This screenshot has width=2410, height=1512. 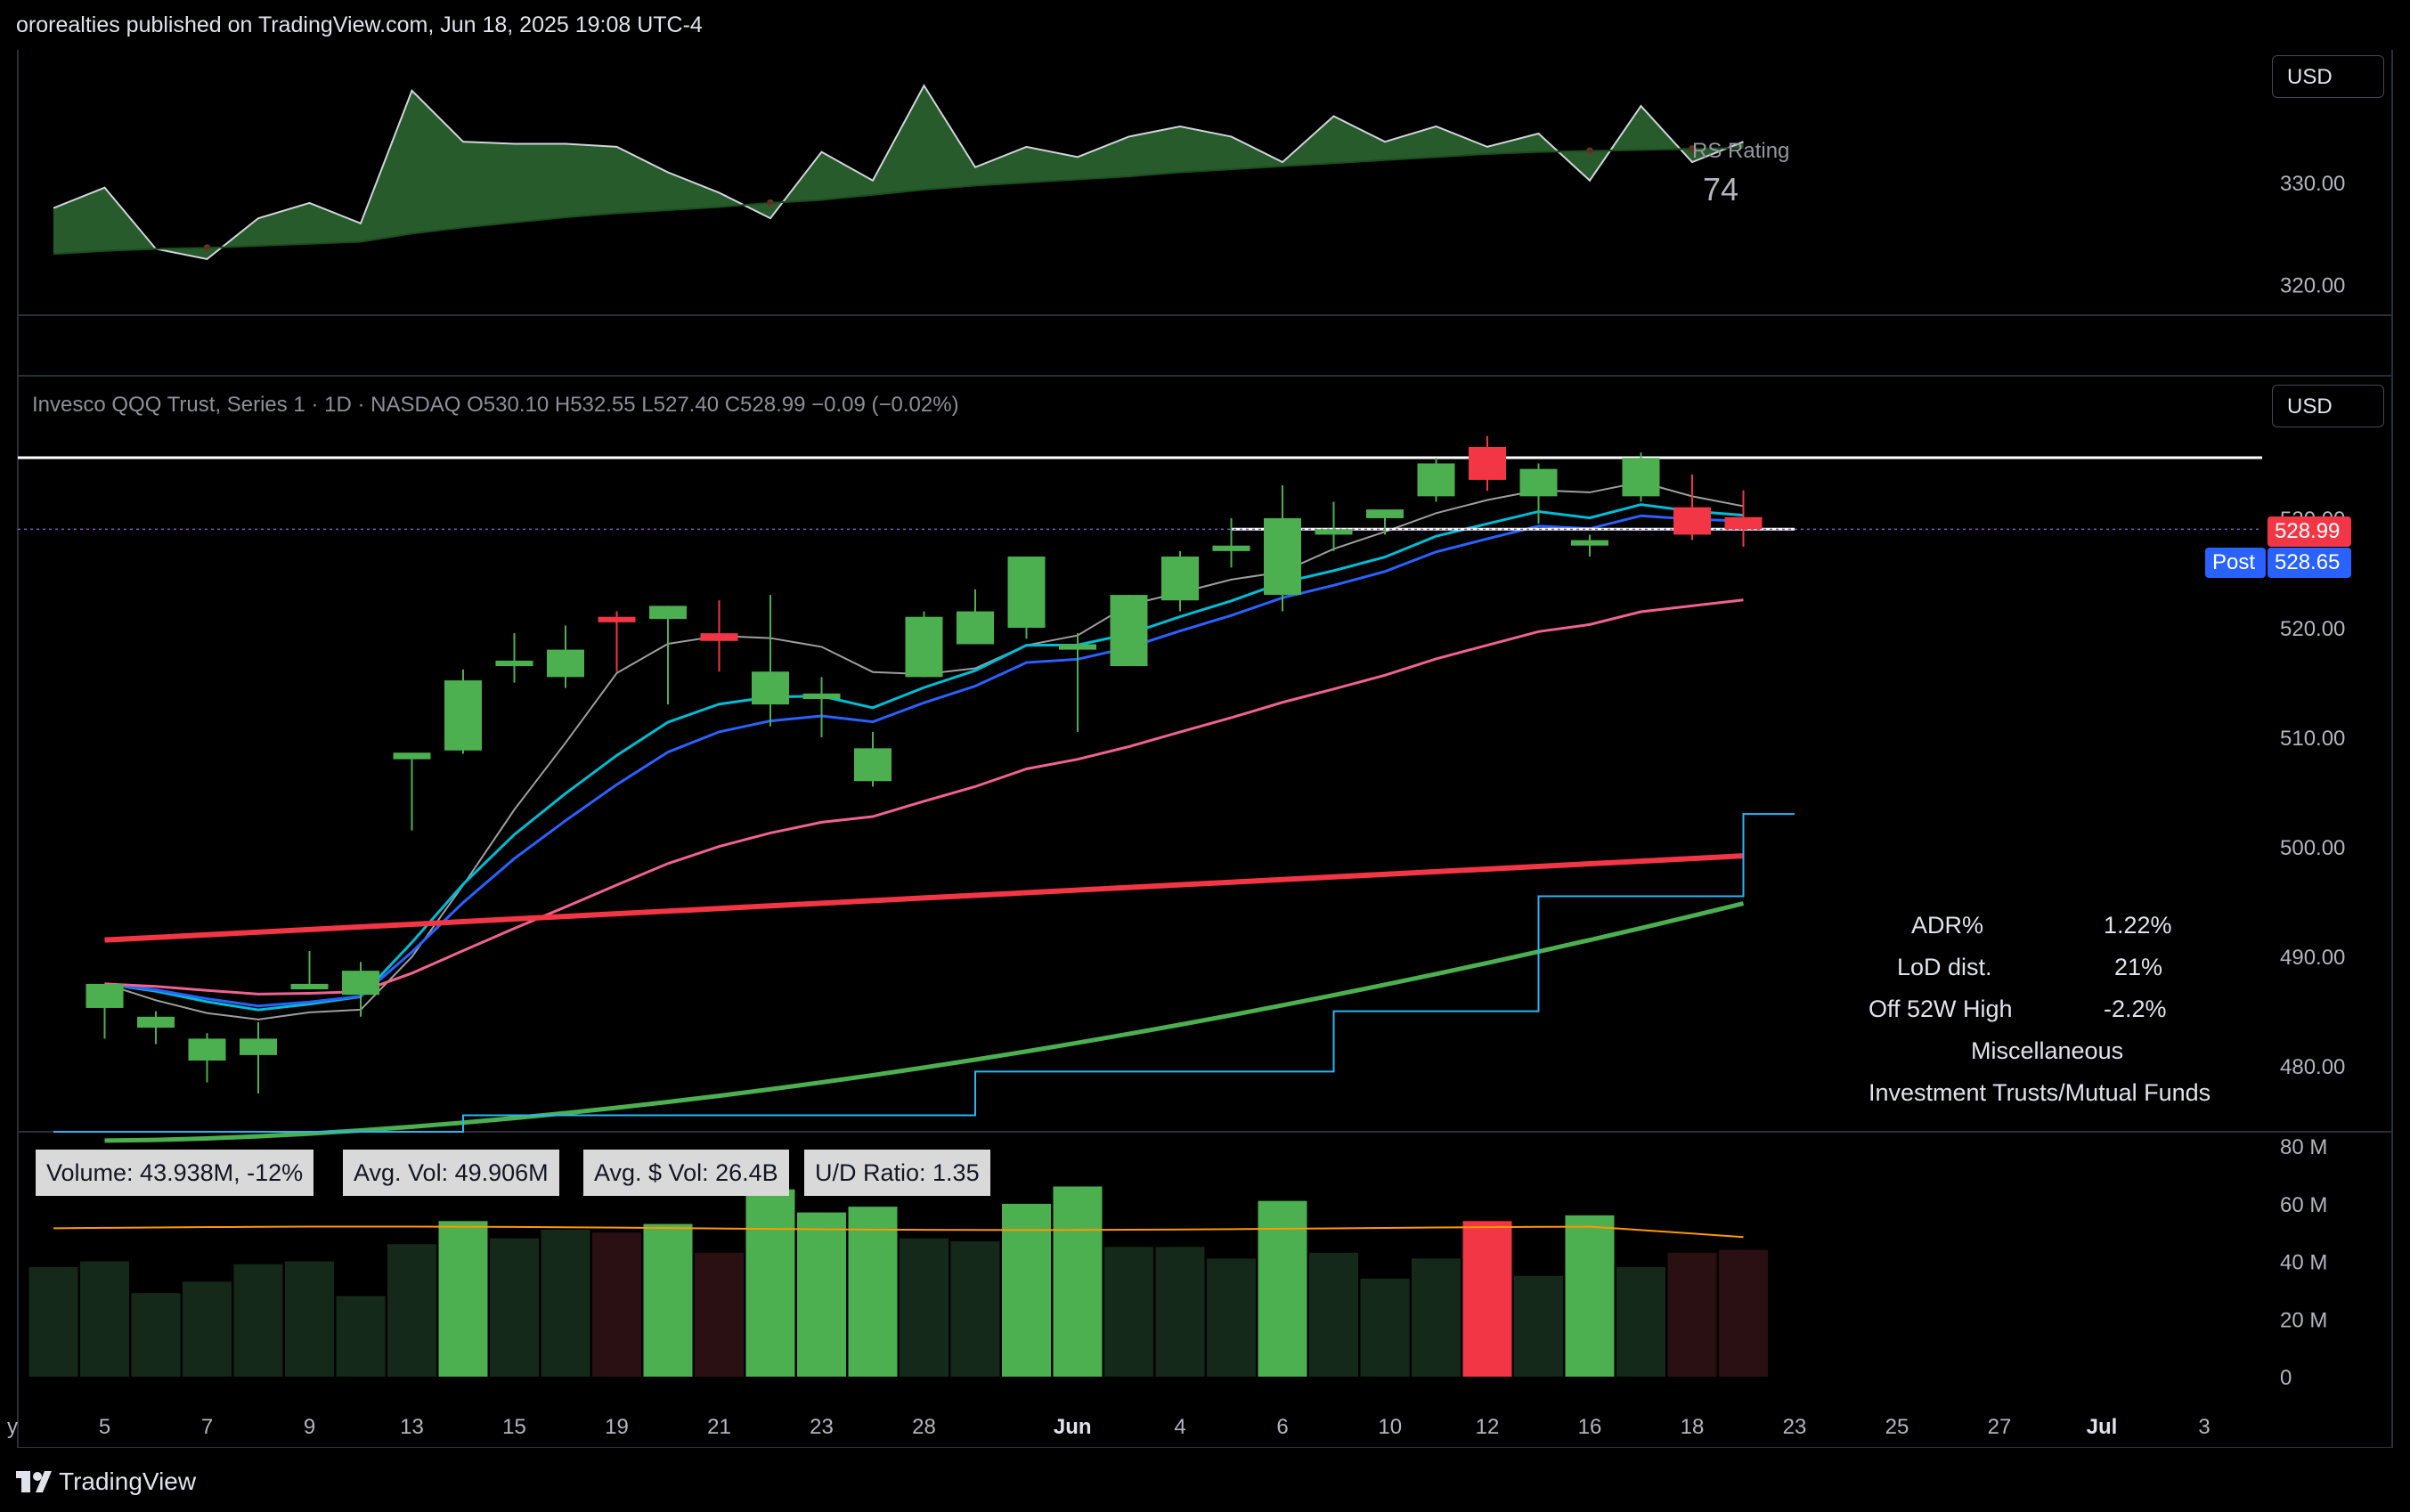 What do you see at coordinates (1741, 151) in the screenshot?
I see `rs-rating-label: RS Rating` at bounding box center [1741, 151].